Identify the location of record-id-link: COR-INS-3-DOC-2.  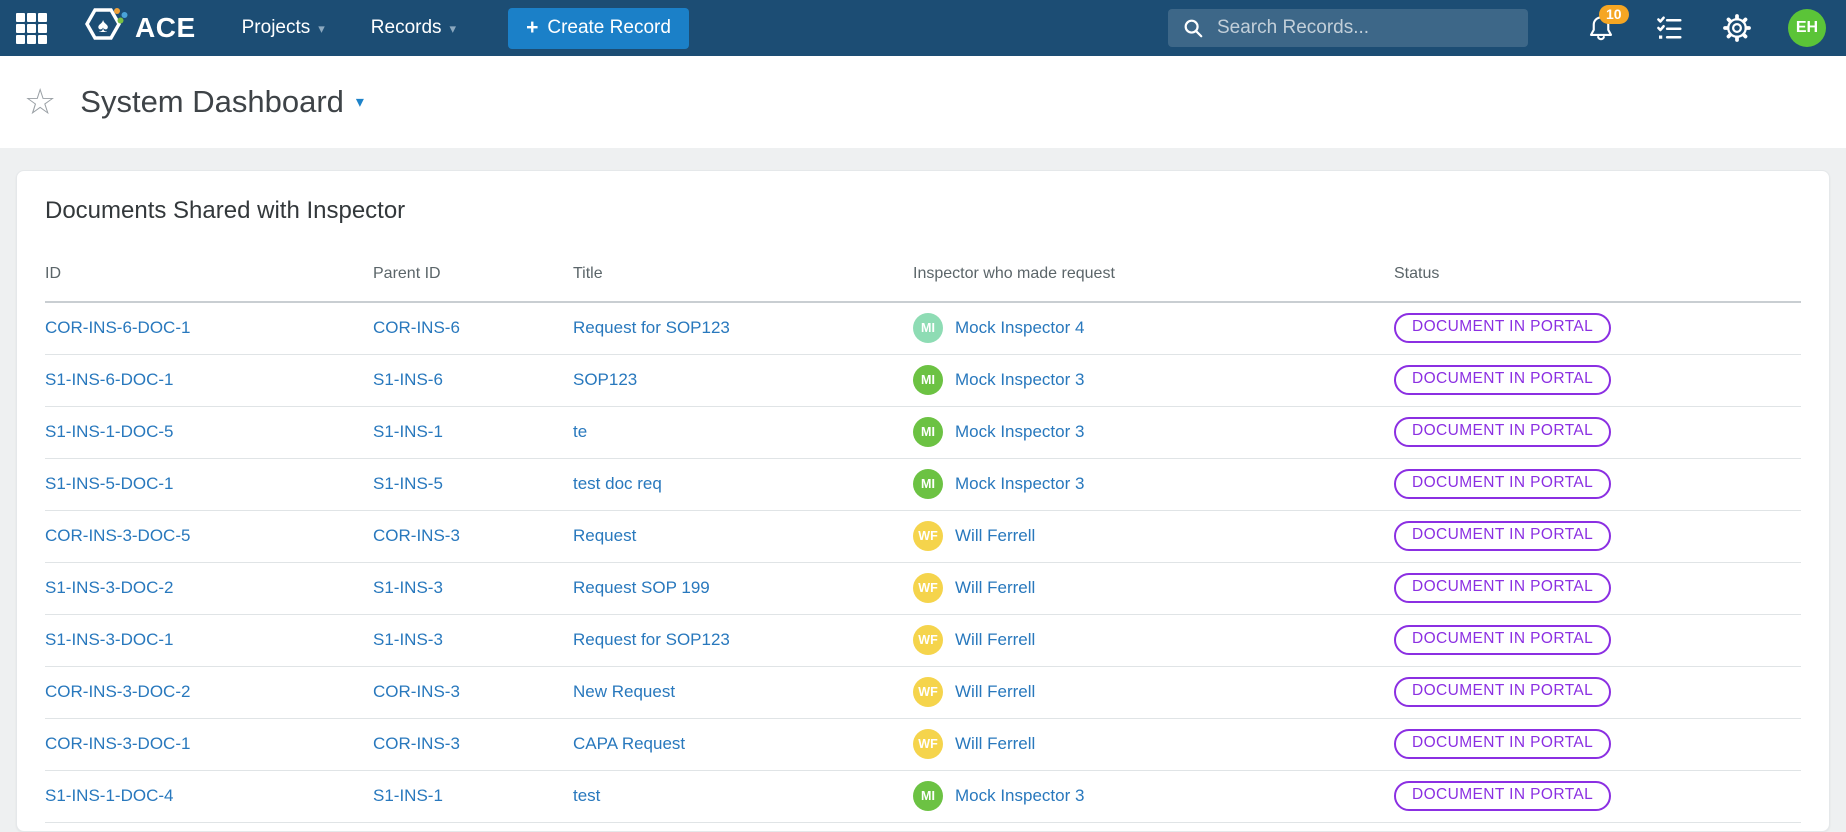
(118, 691).